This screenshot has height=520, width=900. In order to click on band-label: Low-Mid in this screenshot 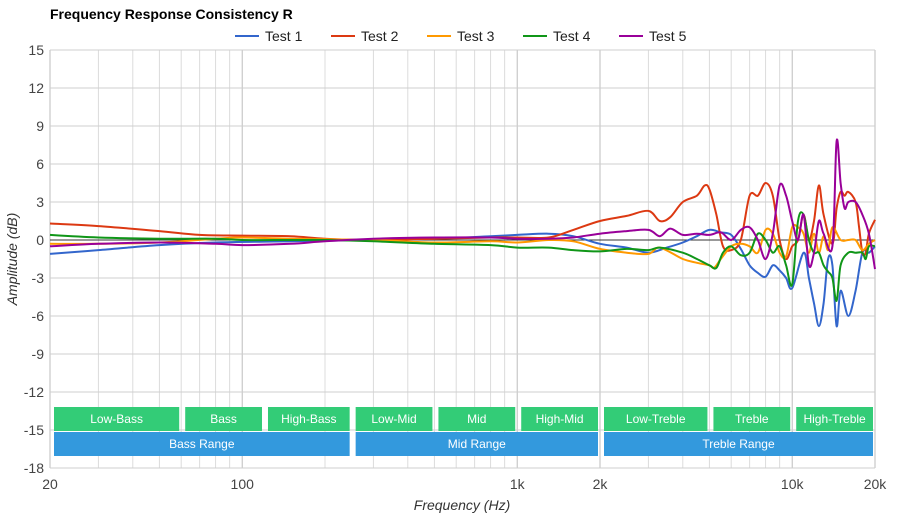, I will do `click(393, 419)`.